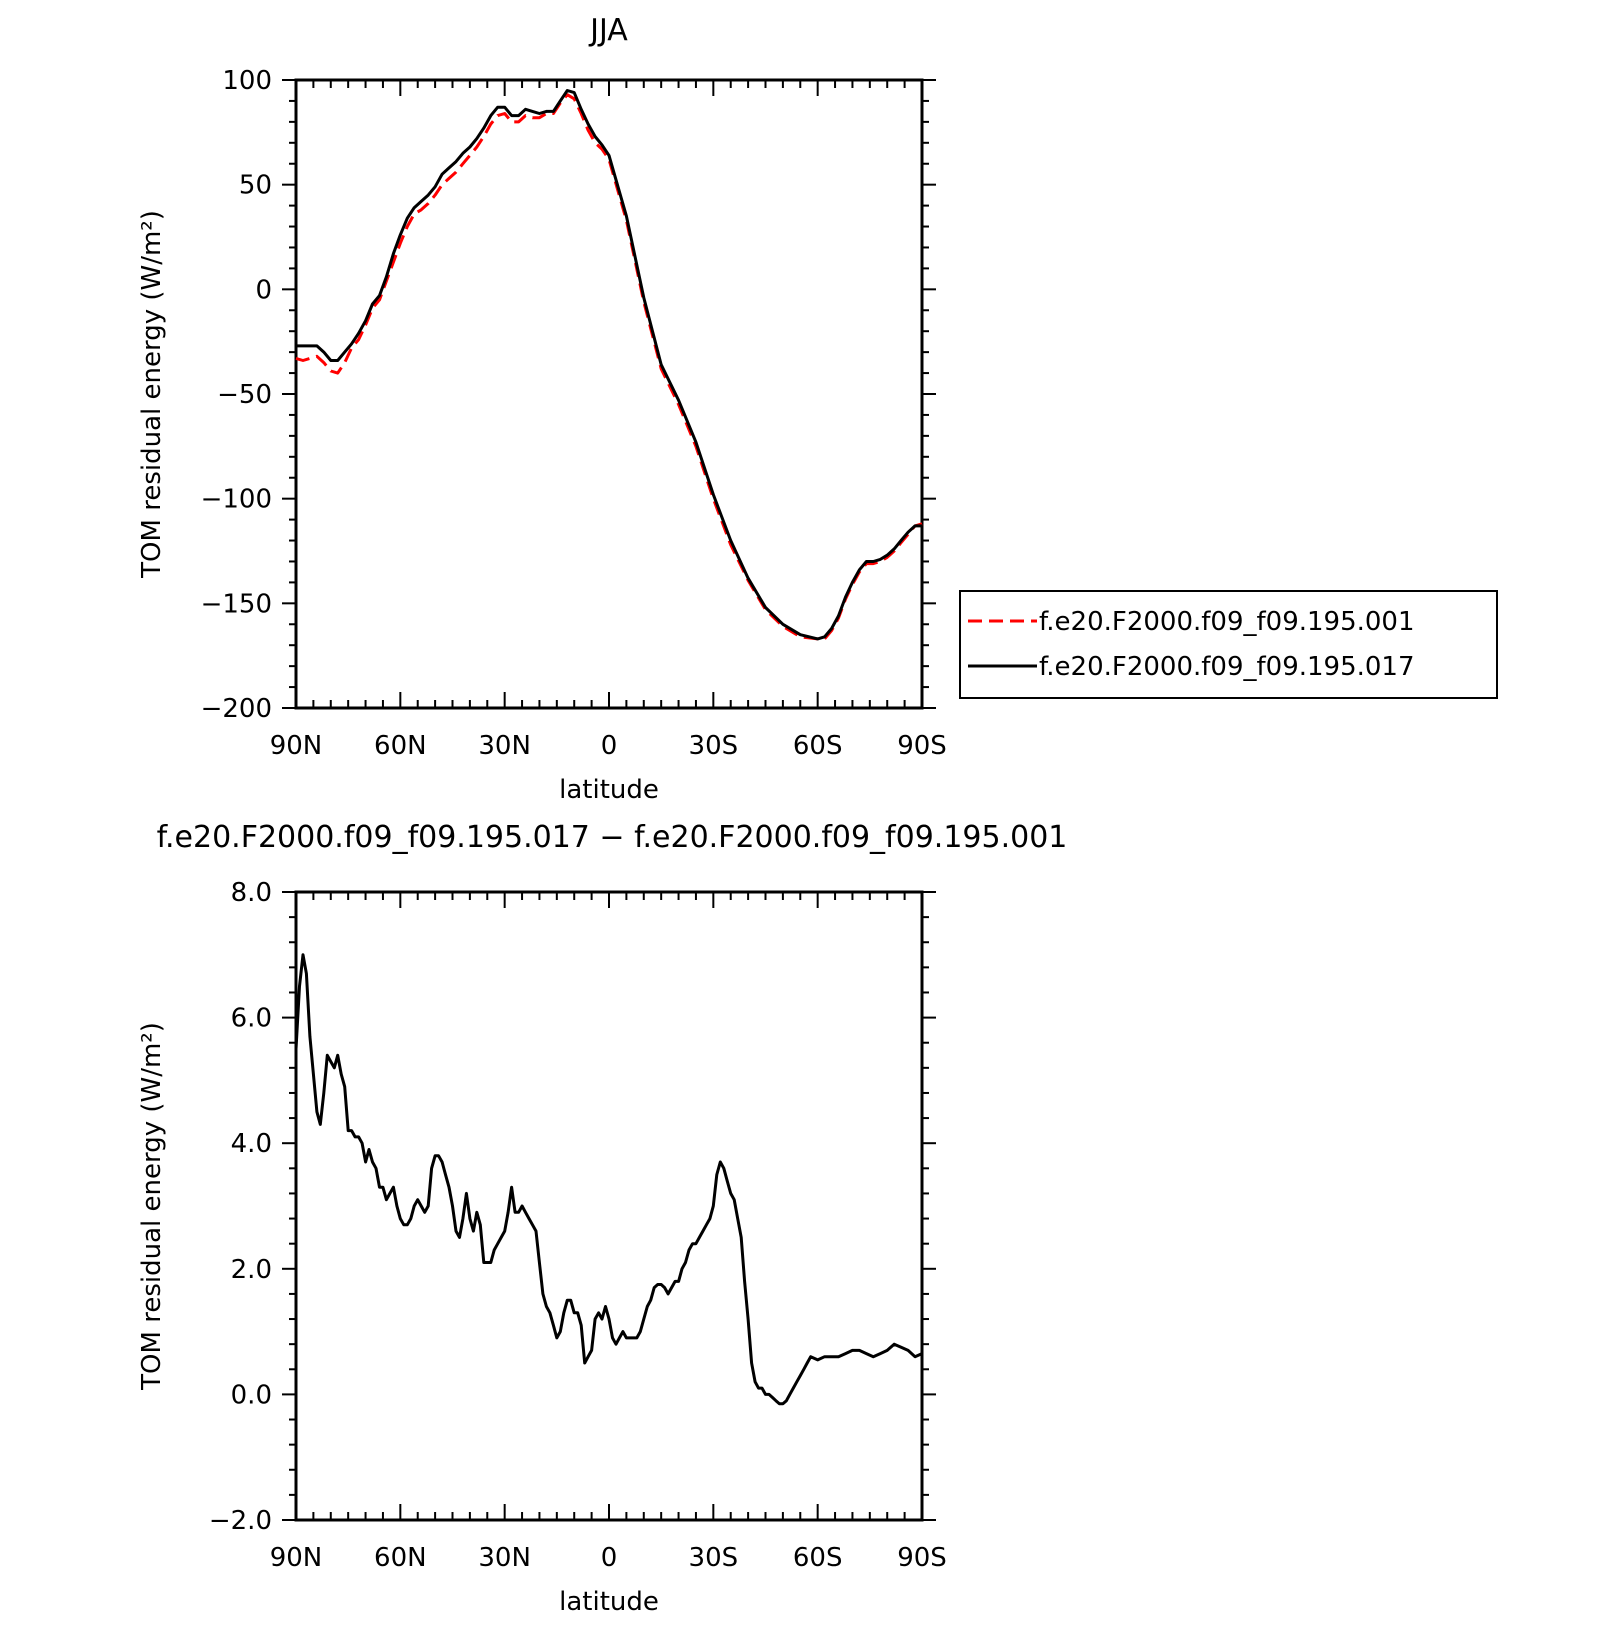 Image resolution: width=1610 pixels, height=1635 pixels. What do you see at coordinates (244, 395) in the screenshot?
I see `y-tick-label: −50` at bounding box center [244, 395].